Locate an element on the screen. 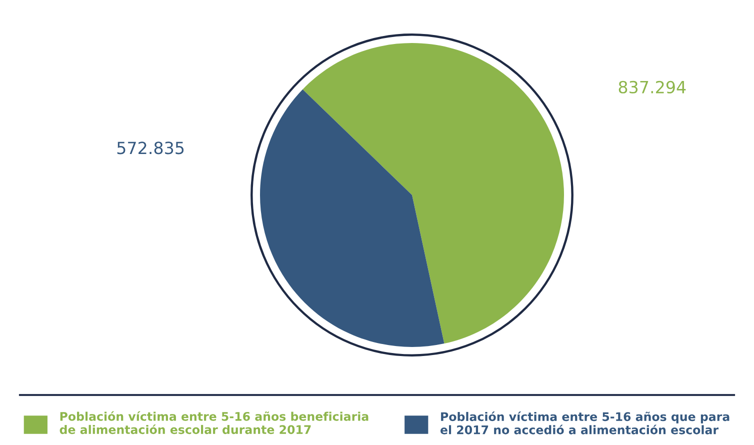 The width and height of the screenshot is (754, 445). data-label: 572.835 is located at coordinates (150, 148).